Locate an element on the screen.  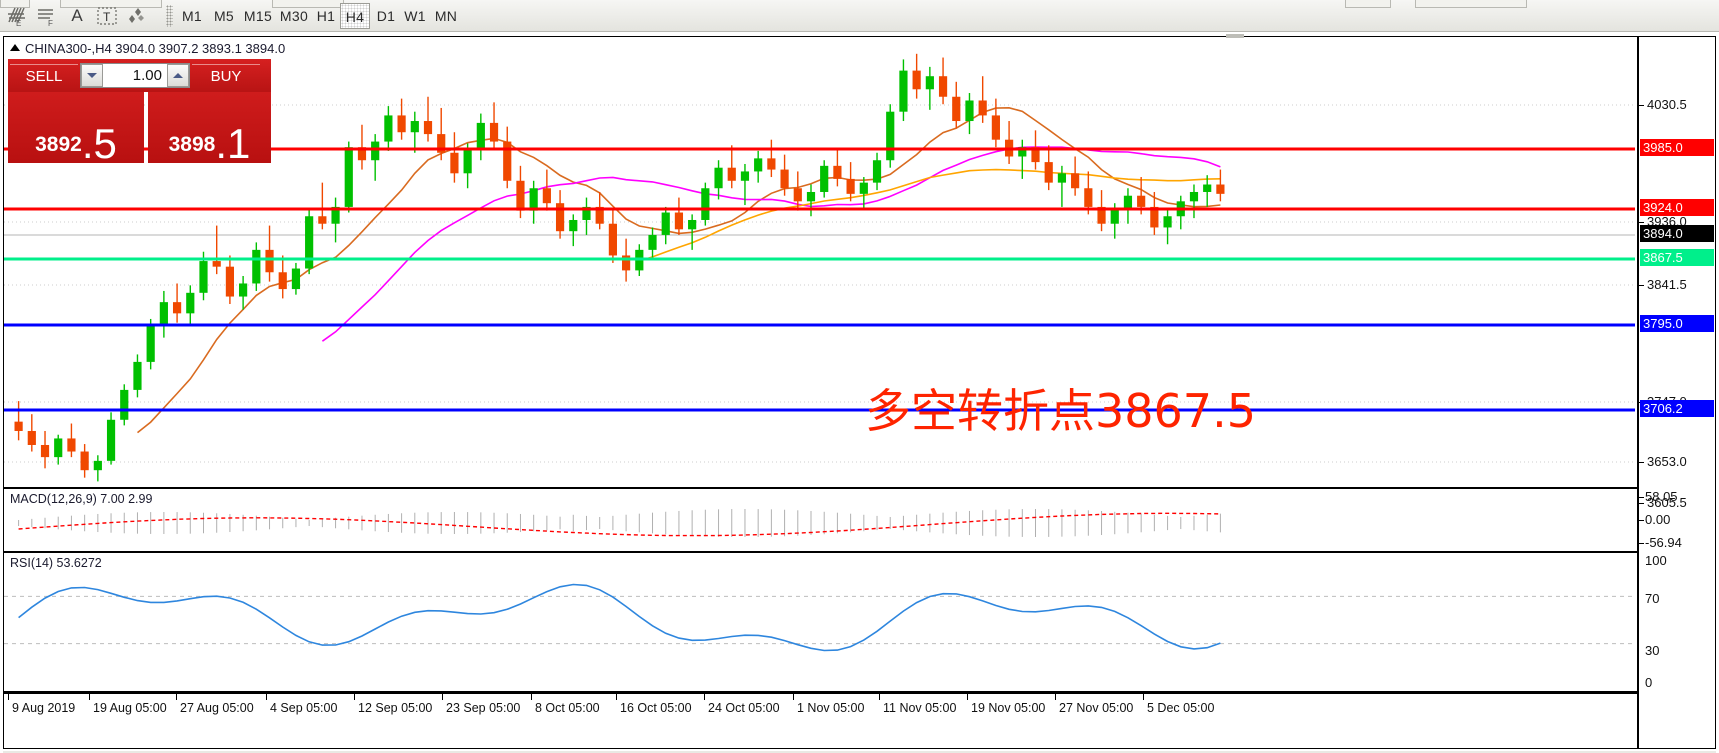
tf-M5: M5 is located at coordinates (224, 16).